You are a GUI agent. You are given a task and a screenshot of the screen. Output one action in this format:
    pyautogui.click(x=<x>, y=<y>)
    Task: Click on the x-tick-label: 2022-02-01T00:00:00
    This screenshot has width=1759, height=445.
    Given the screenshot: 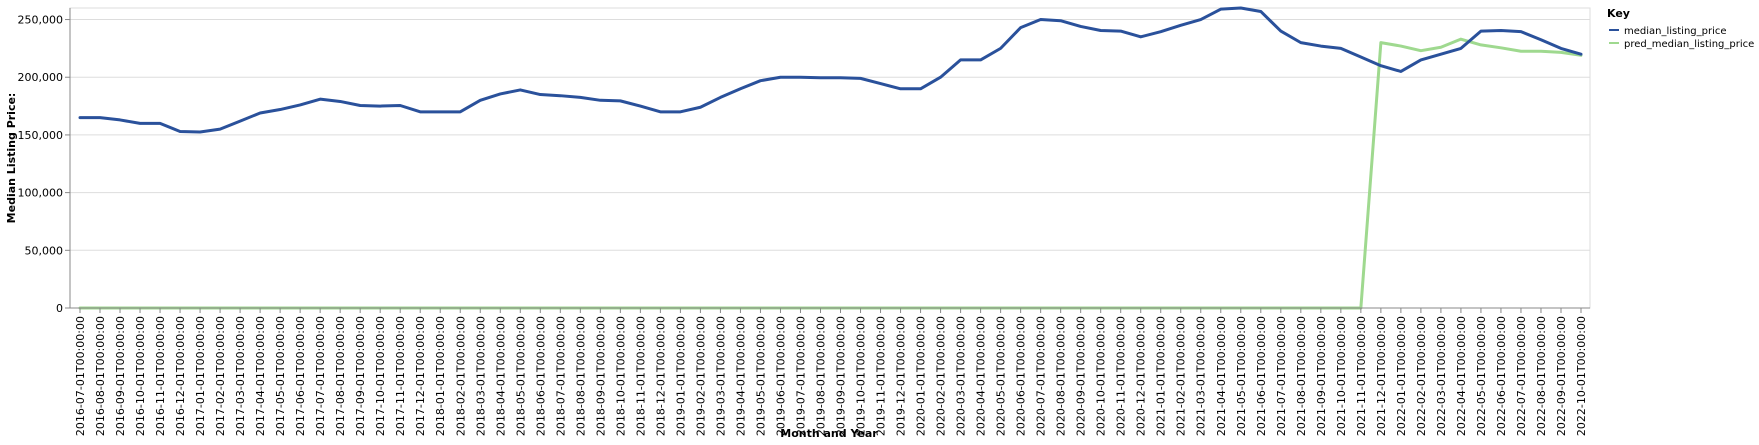 What is the action you would take?
    pyautogui.click(x=1421, y=376)
    